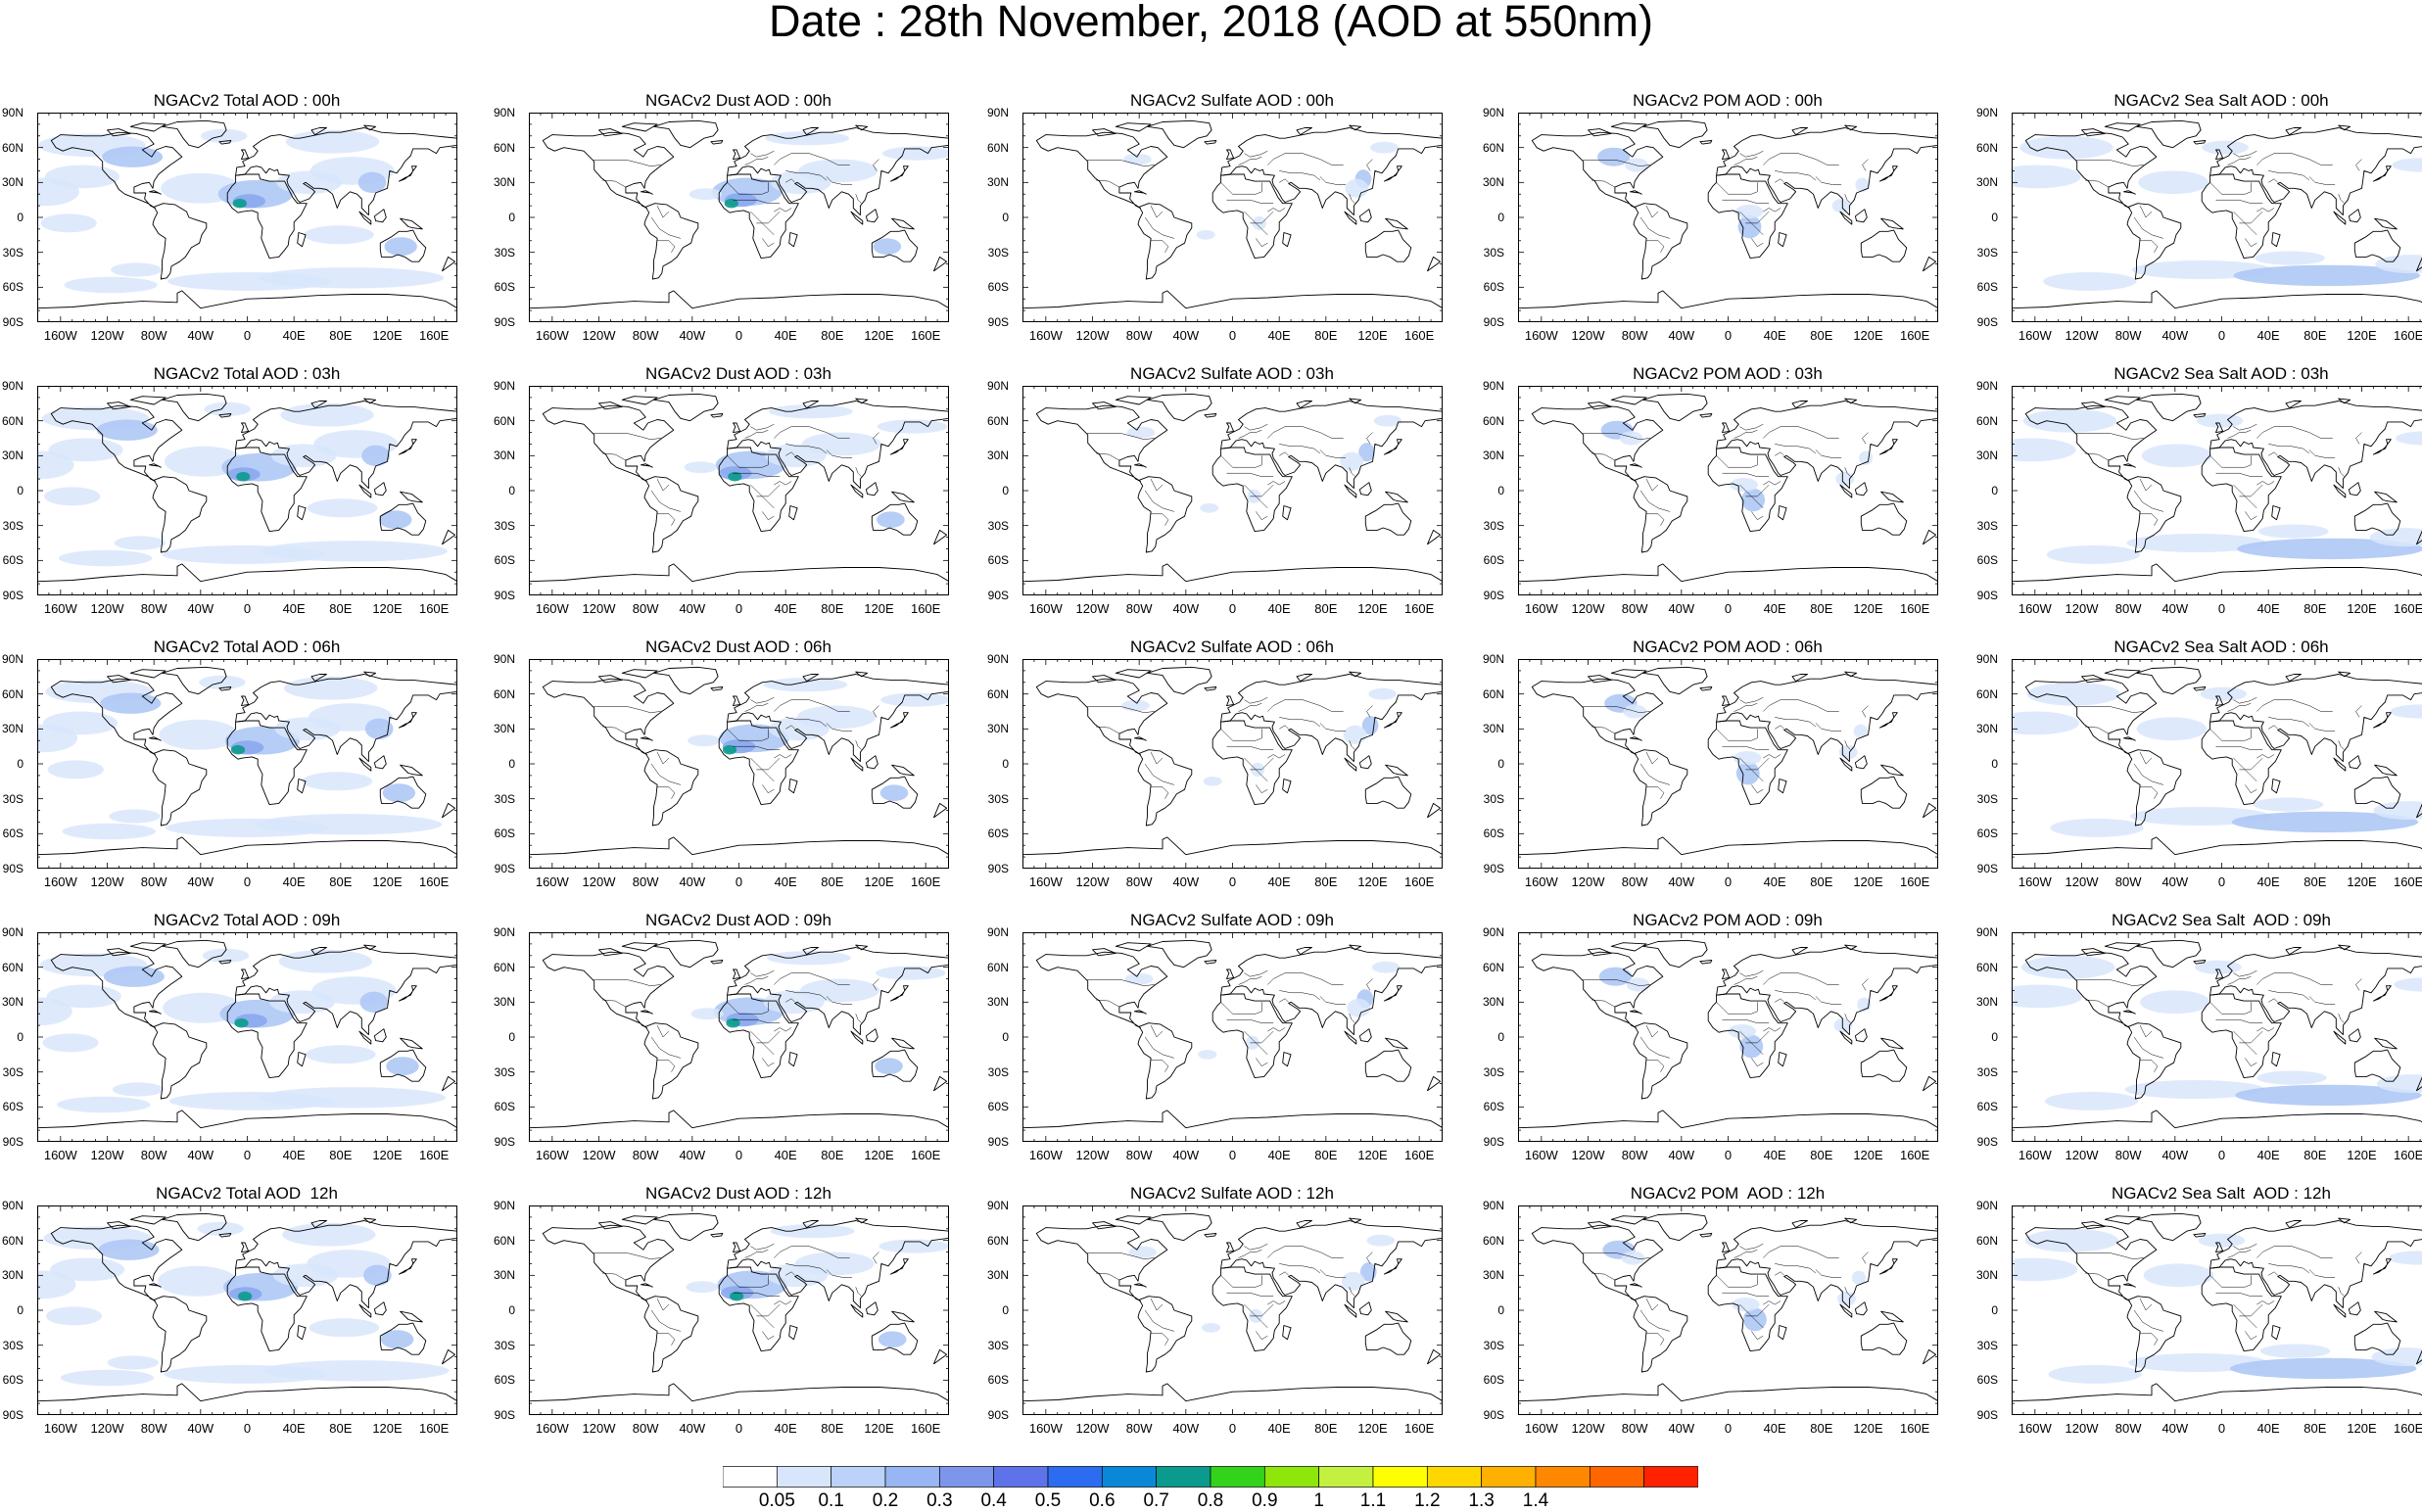  What do you see at coordinates (831, 1501) in the screenshot?
I see `colorbar-tick-label: 0.1` at bounding box center [831, 1501].